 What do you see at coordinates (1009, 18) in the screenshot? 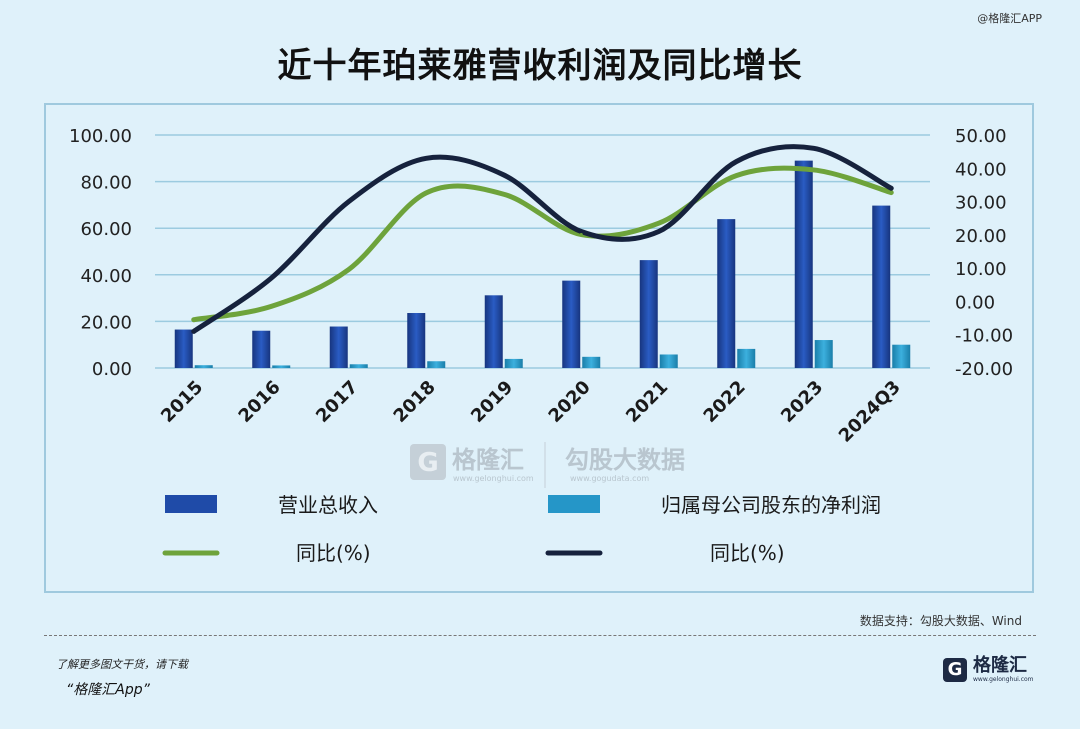
I see `top-watermark: @格隆汇APP` at bounding box center [1009, 18].